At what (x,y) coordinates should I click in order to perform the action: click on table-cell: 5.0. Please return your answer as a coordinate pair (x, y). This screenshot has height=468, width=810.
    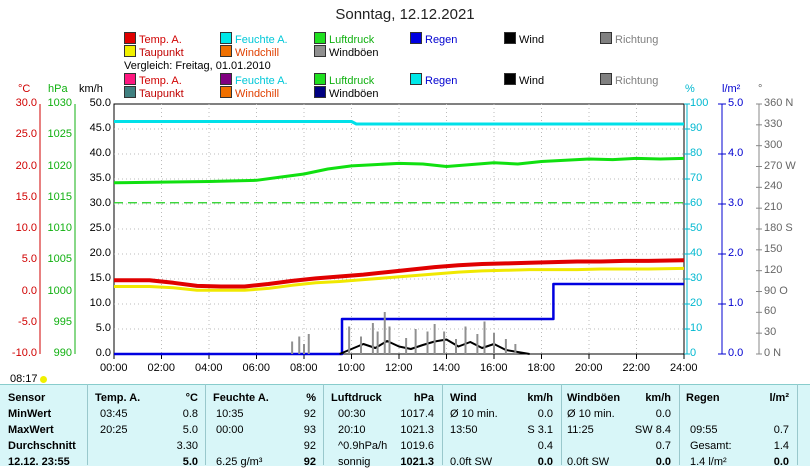
    Looking at the image, I should click on (190, 430).